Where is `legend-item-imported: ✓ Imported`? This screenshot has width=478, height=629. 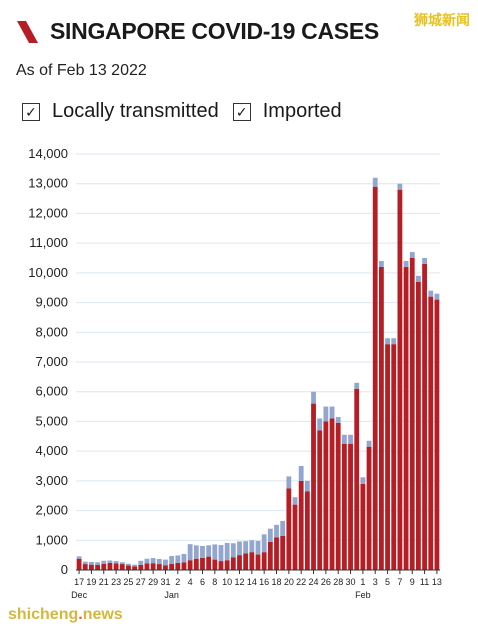
legend-item-imported: ✓ Imported is located at coordinates (287, 111).